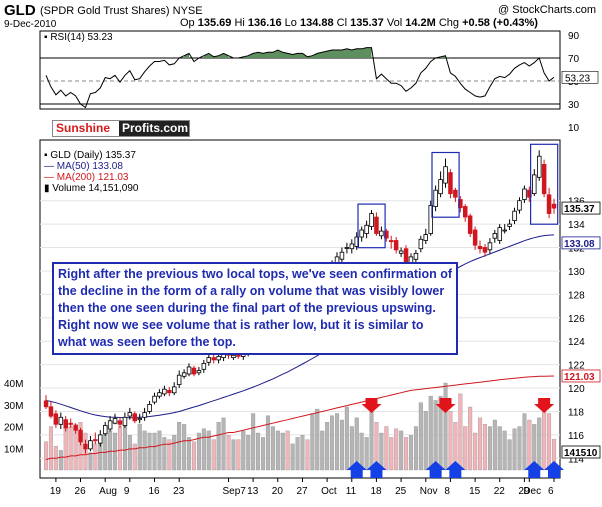  Describe the element at coordinates (445, 405) in the screenshot. I see `volume-down-arrow` at that location.